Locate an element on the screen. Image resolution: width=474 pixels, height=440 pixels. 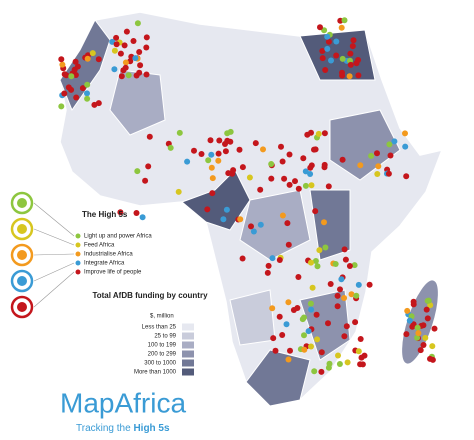
tagline-text: Tracking the is located at coordinates (103, 428).